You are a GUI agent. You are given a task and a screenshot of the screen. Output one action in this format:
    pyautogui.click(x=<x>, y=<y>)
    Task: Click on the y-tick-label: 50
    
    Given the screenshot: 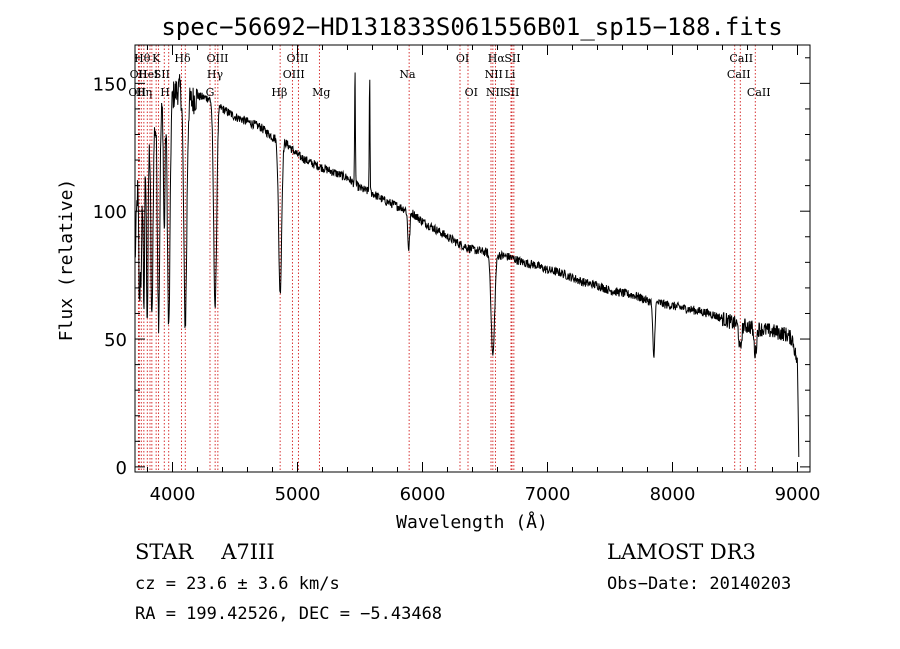 What is the action you would take?
    pyautogui.click(x=115, y=340)
    